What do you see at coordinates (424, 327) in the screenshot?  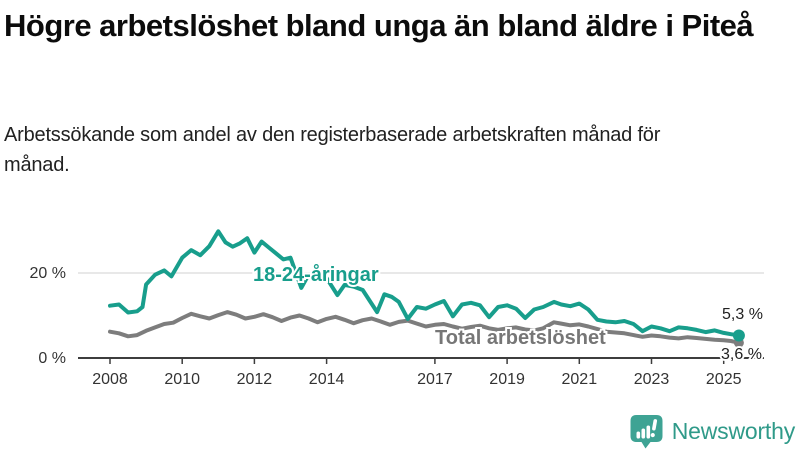 I see `series-line-total` at bounding box center [424, 327].